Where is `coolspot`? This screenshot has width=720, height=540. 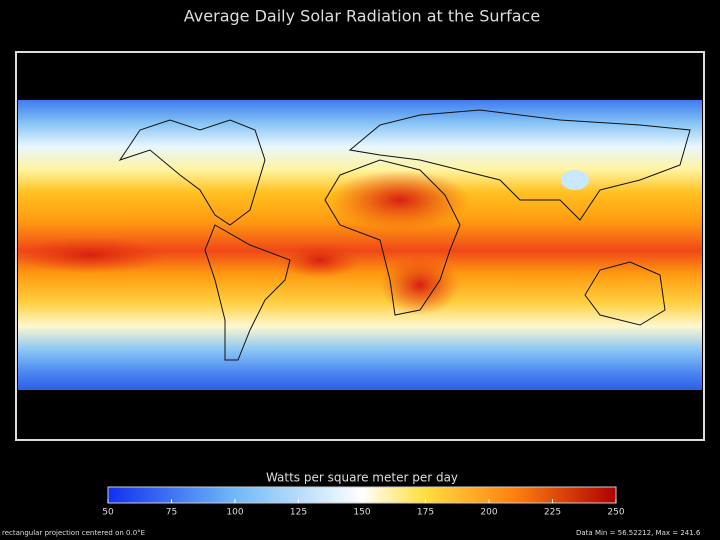 coolspot is located at coordinates (575, 180).